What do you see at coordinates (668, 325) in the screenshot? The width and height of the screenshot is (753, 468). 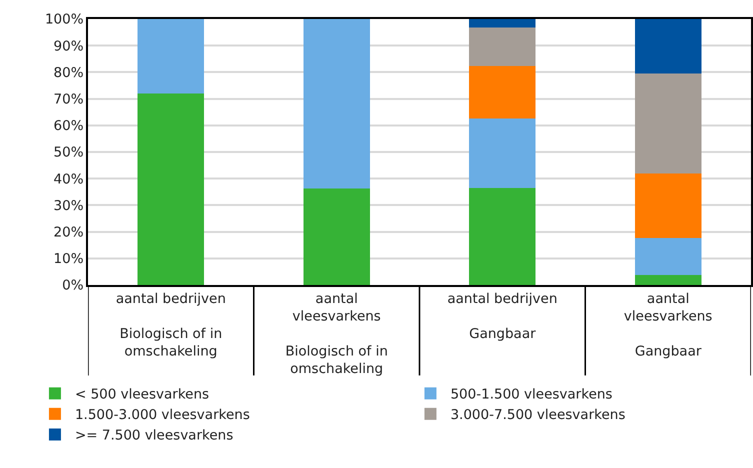 I see `category-label: aantal vleesvarkens Gangbaar` at bounding box center [668, 325].